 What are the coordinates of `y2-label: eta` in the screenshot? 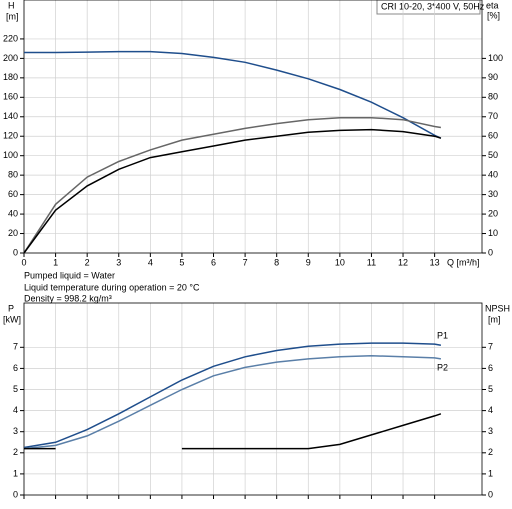 It's located at (492, 5).